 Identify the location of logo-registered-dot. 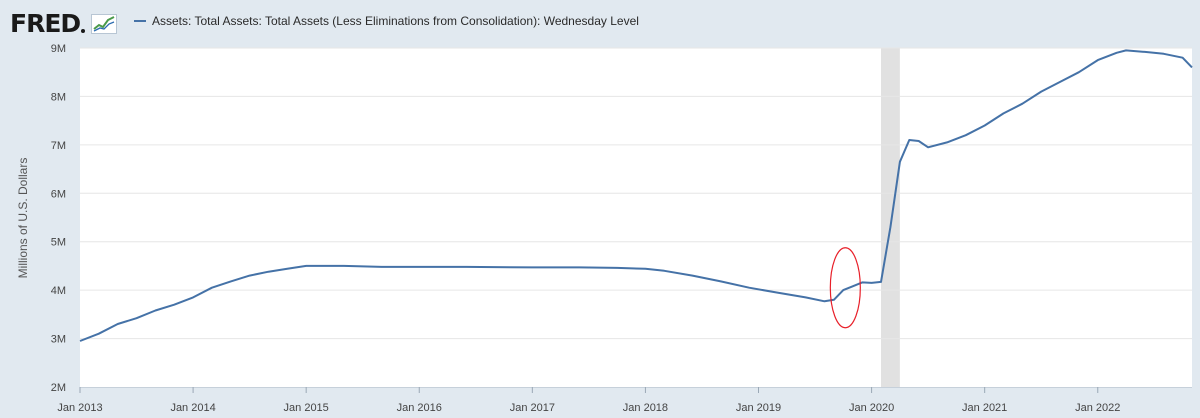
(83, 30).